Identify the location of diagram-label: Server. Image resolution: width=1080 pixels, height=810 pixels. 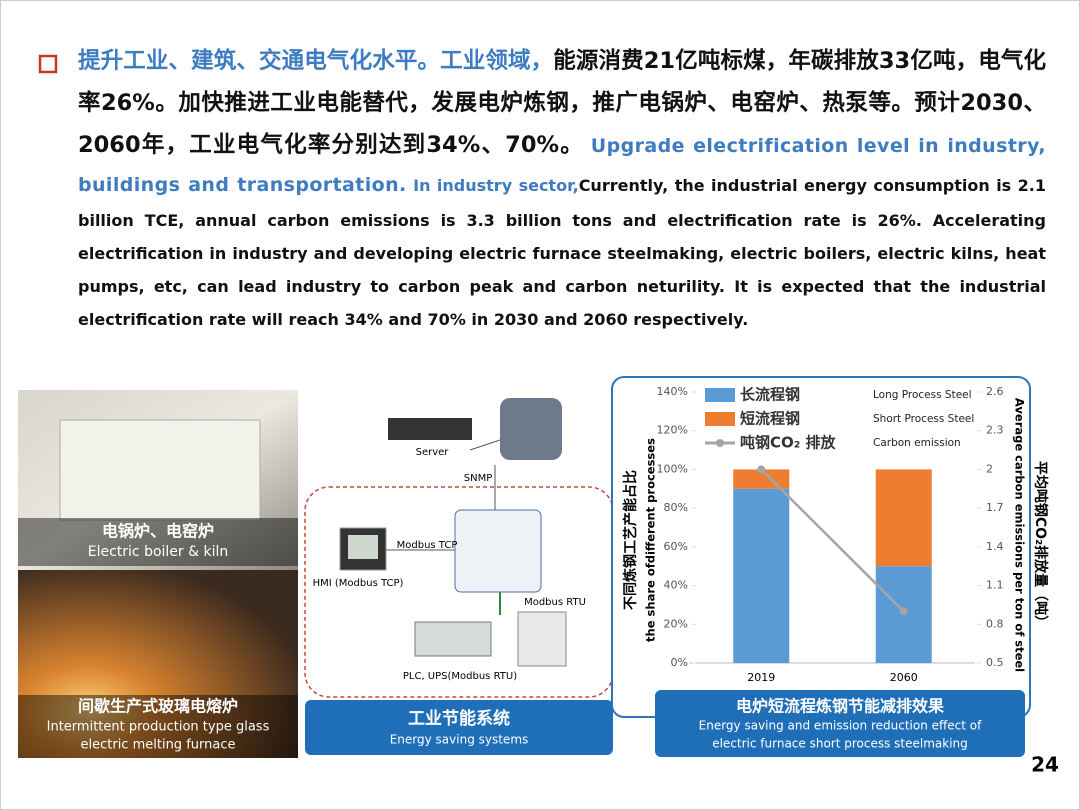
(433, 452).